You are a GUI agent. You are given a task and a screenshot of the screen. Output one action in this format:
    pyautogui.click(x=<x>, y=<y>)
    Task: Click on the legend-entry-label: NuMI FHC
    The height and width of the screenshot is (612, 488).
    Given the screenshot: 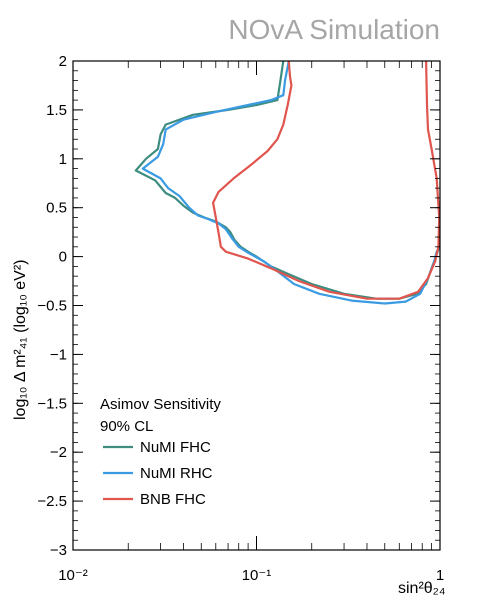 What is the action you would take?
    pyautogui.click(x=175, y=447)
    